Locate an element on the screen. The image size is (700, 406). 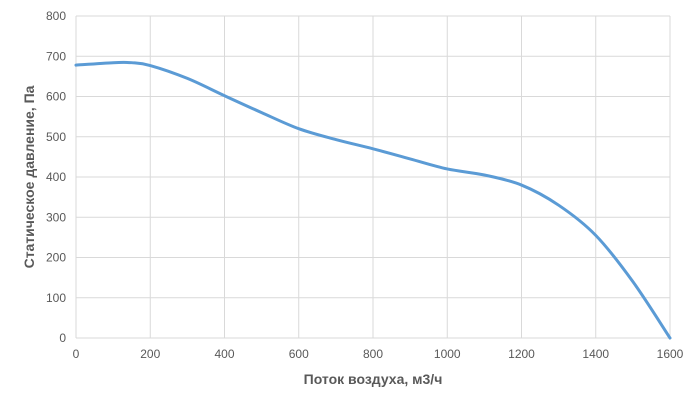
x-tick-label: 1400 is located at coordinates (595, 354).